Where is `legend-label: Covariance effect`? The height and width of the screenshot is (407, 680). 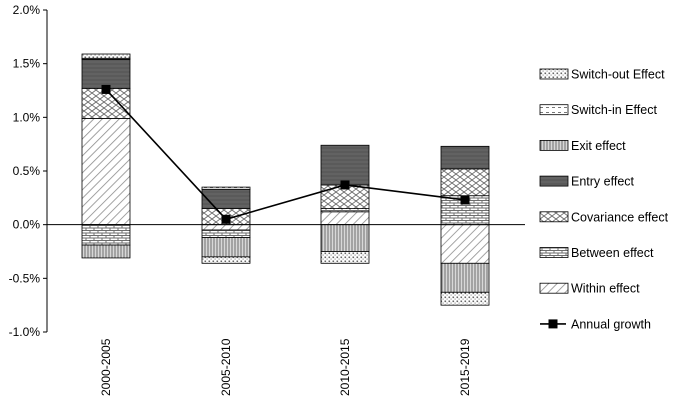
legend-label: Covariance effect is located at coordinates (620, 217).